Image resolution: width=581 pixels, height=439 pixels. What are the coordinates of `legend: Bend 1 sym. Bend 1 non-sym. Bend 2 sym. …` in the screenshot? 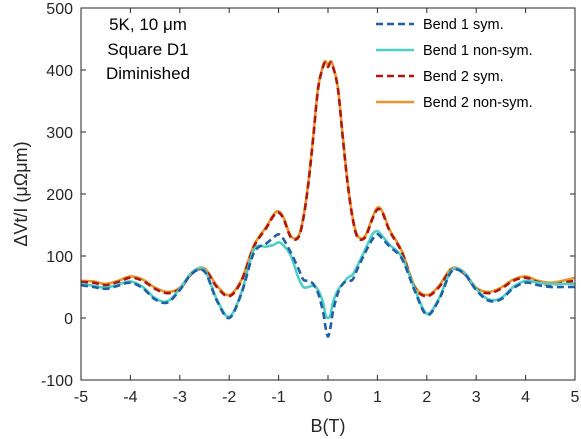 It's located at (454, 64).